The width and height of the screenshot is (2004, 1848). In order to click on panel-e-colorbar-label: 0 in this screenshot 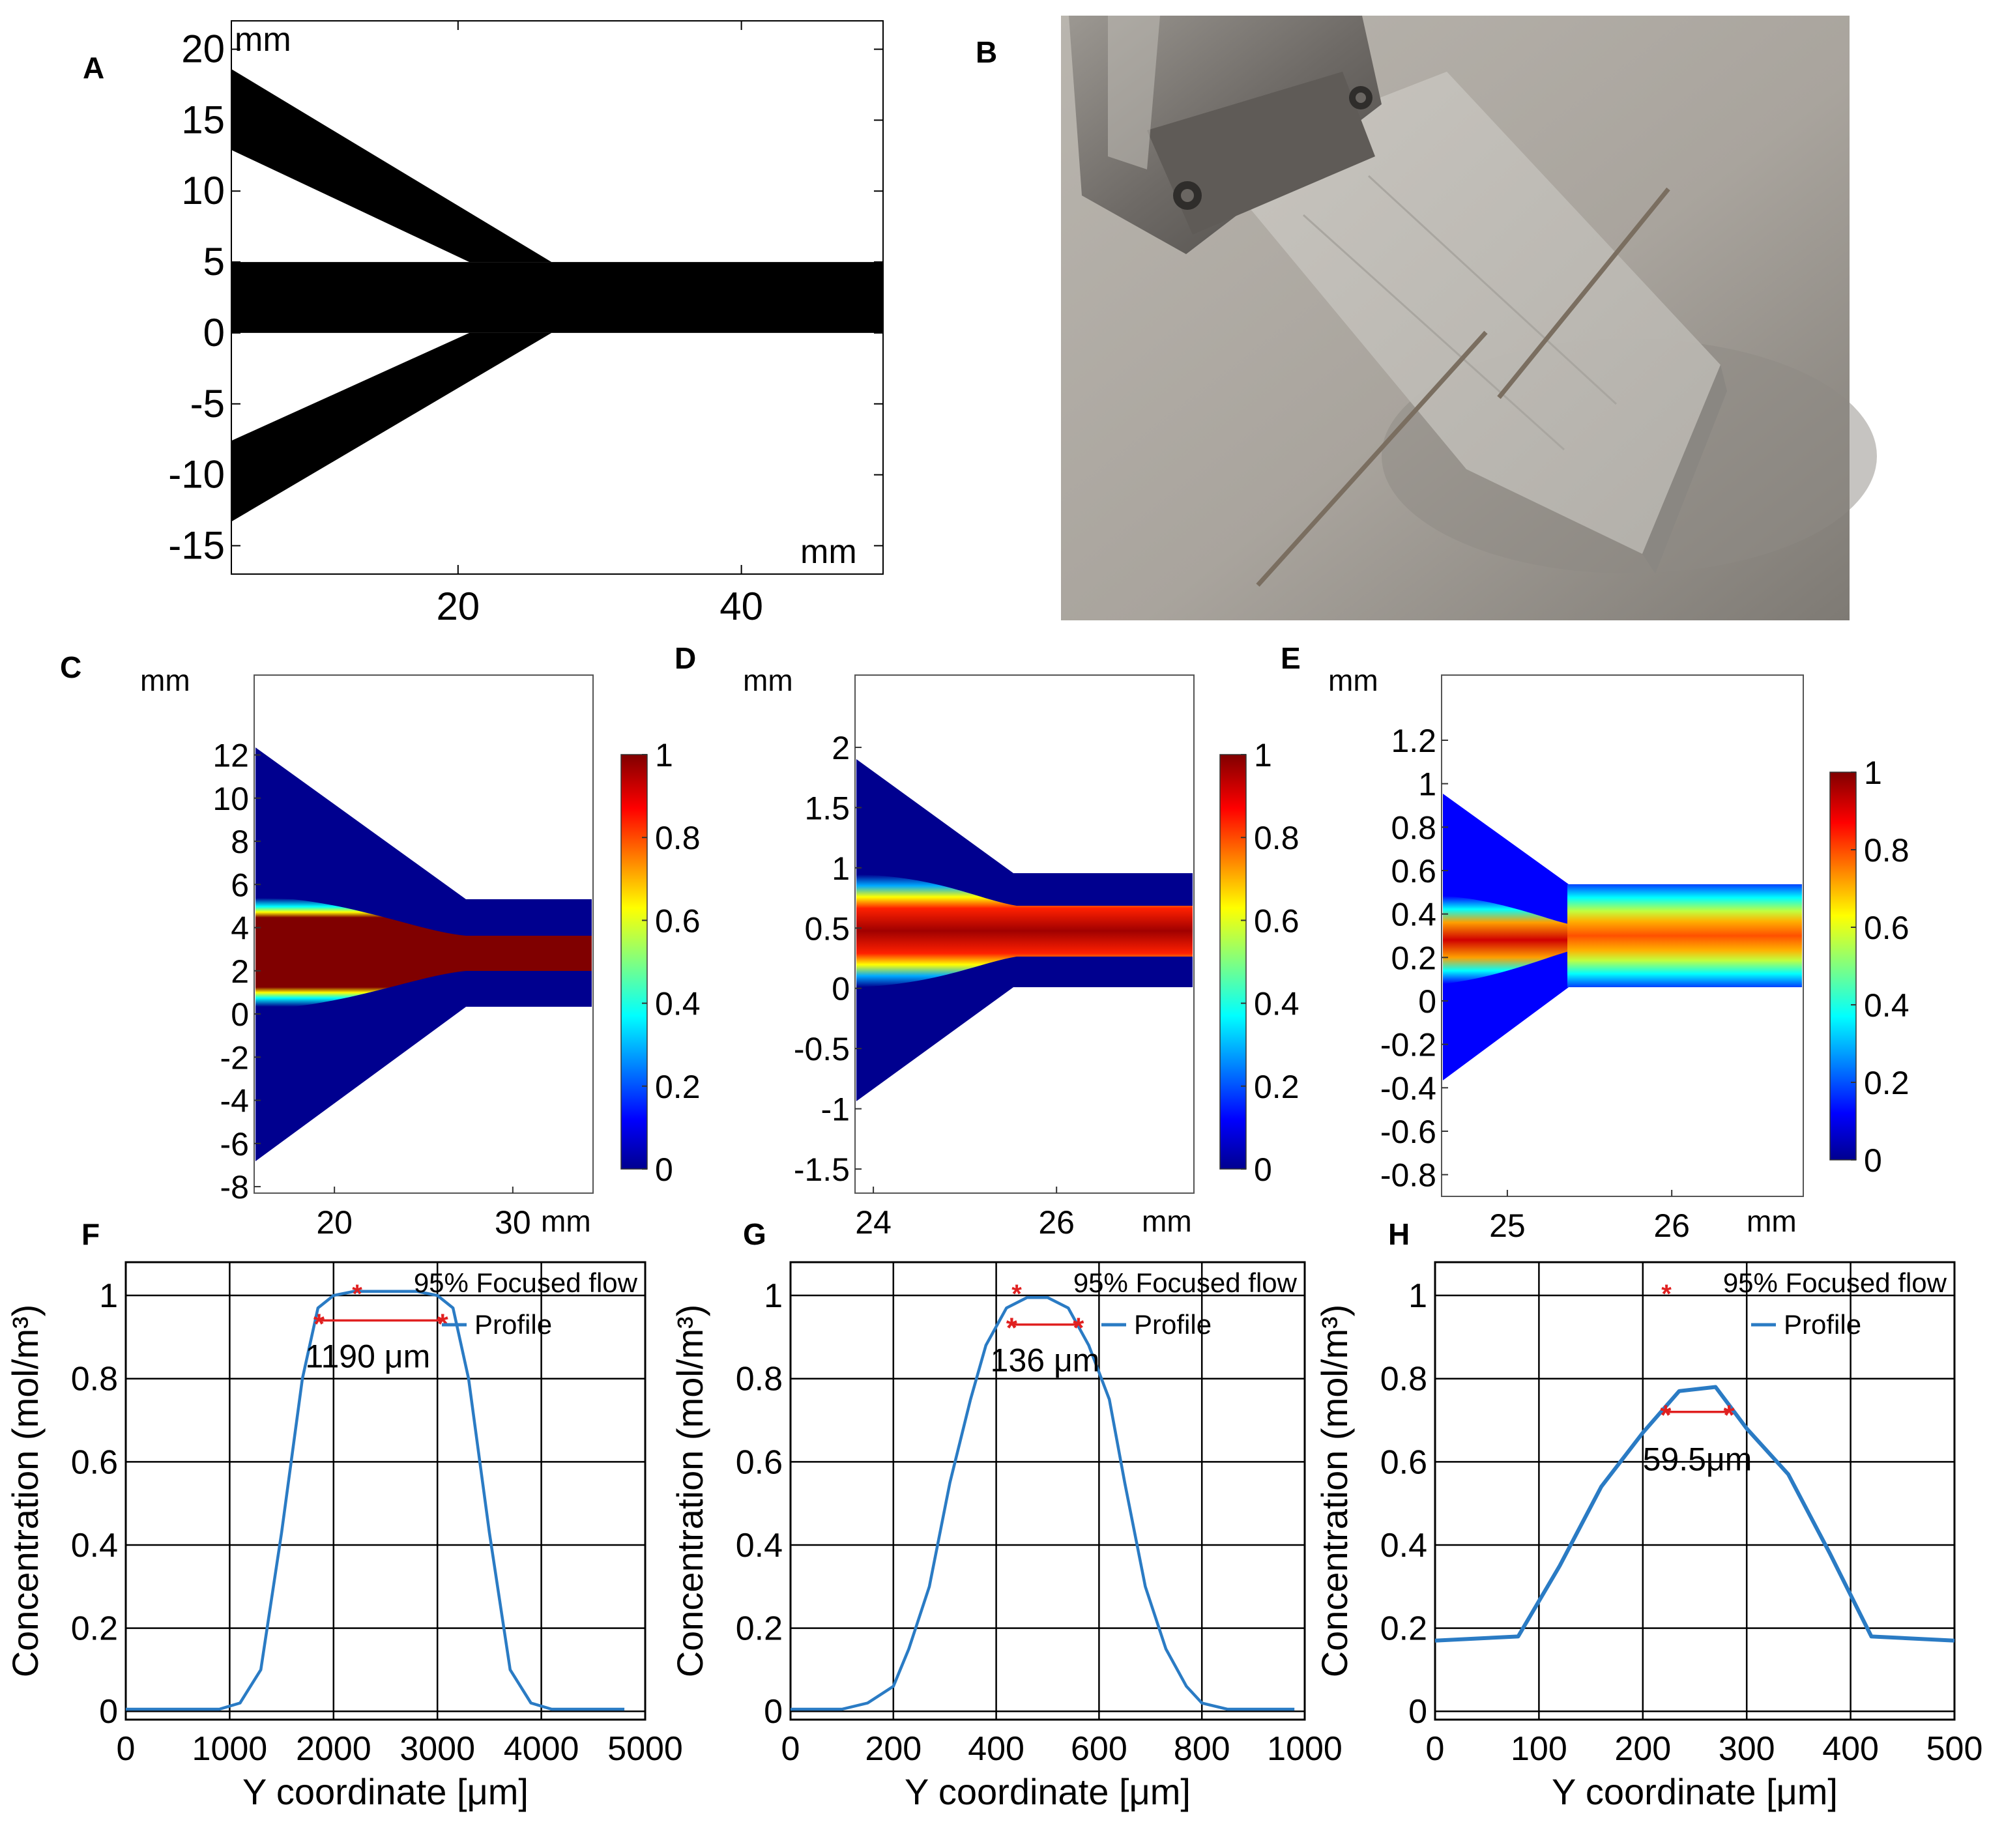, I will do `click(1873, 1160)`.